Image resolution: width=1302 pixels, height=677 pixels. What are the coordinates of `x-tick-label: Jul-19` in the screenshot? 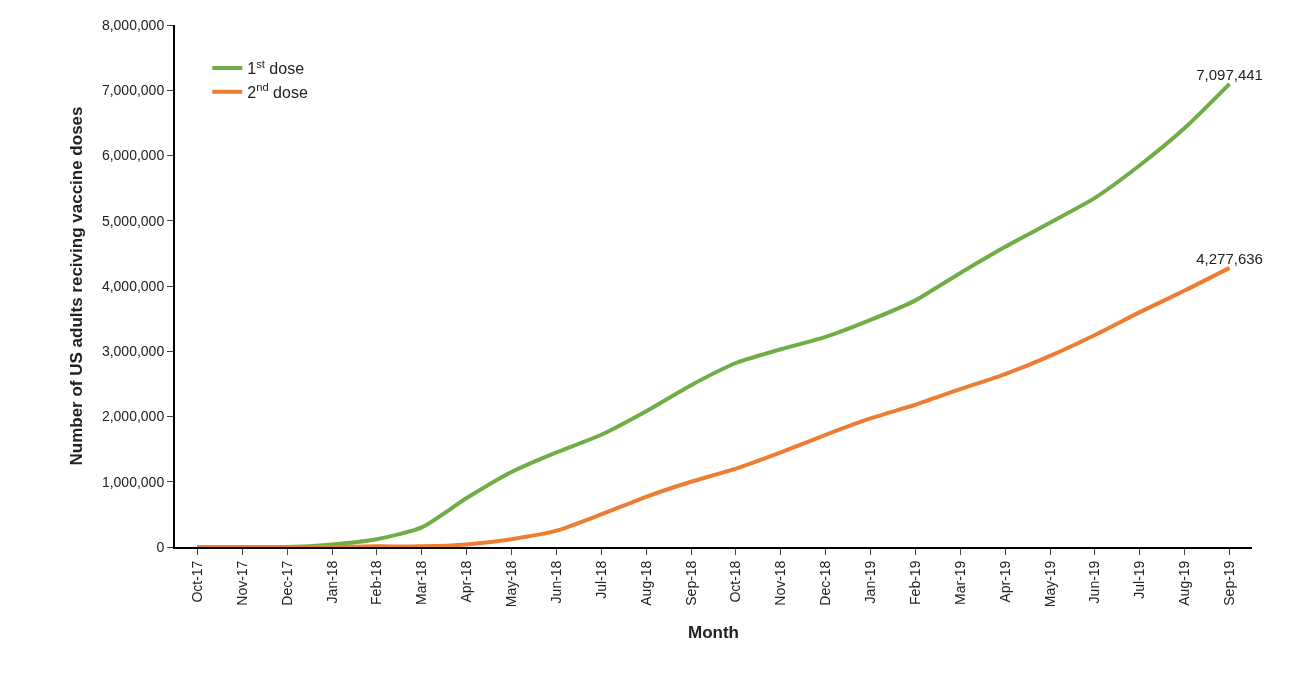 It's located at (1139, 579).